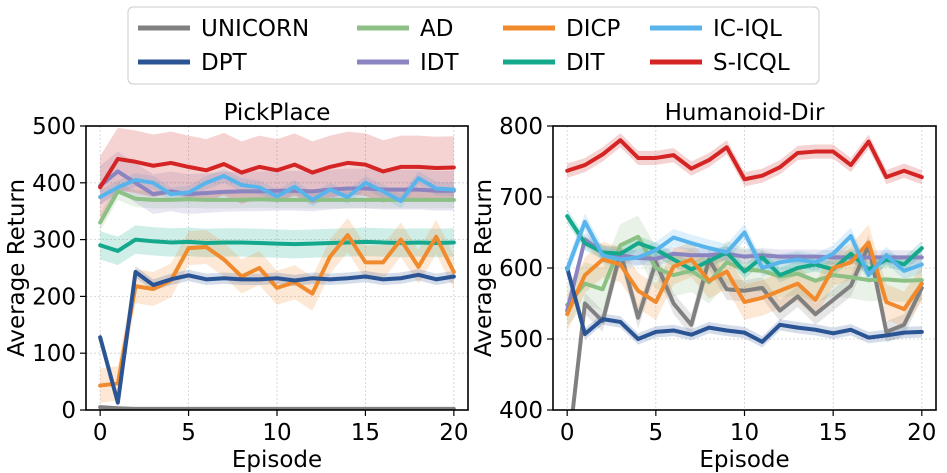 The height and width of the screenshot is (473, 947). What do you see at coordinates (439, 63) in the screenshot?
I see `legend-label-idt: IDT` at bounding box center [439, 63].